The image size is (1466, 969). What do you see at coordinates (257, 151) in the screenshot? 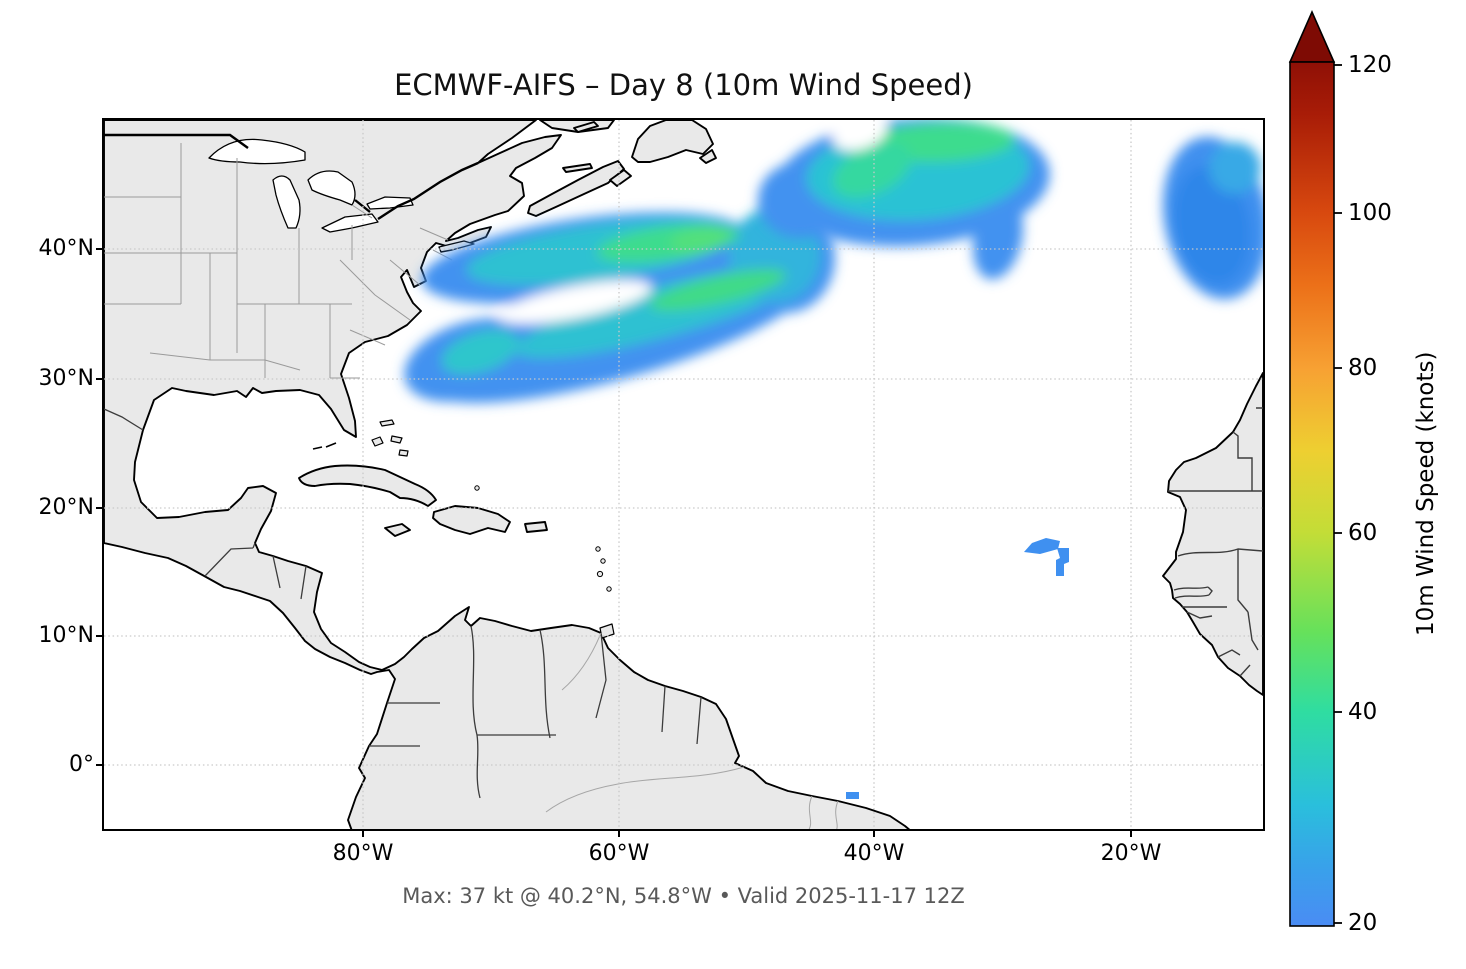
I see `lake-superior` at bounding box center [257, 151].